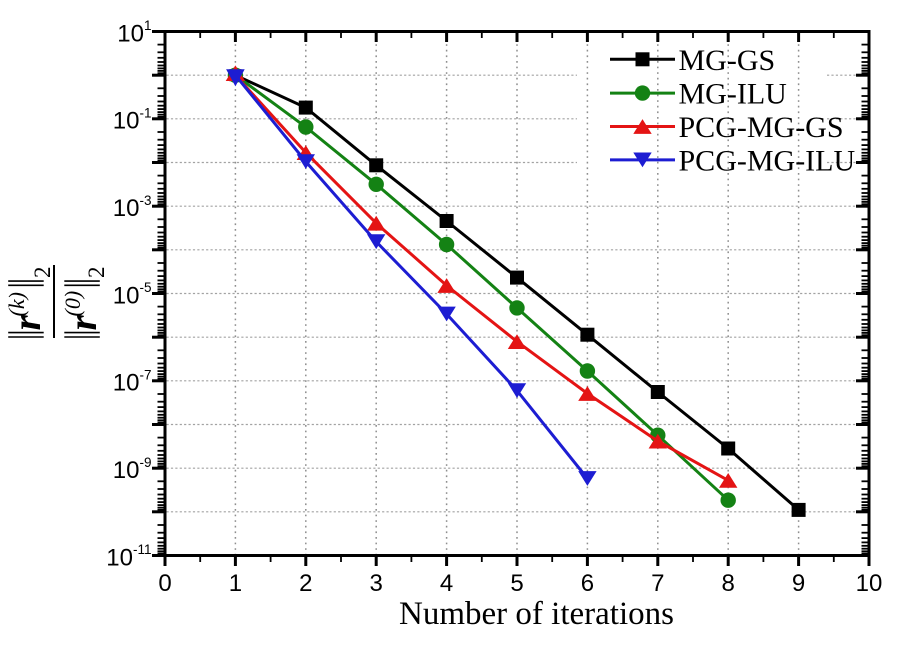 This screenshot has width=909, height=655. I want to click on svg-text: MG-ILU, so click(733, 94).